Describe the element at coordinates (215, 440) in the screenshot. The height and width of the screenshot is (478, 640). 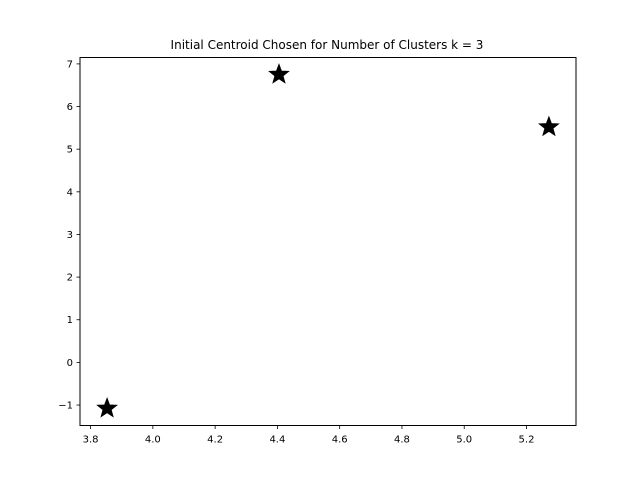
I see `x-tick-label: 4.2` at that location.